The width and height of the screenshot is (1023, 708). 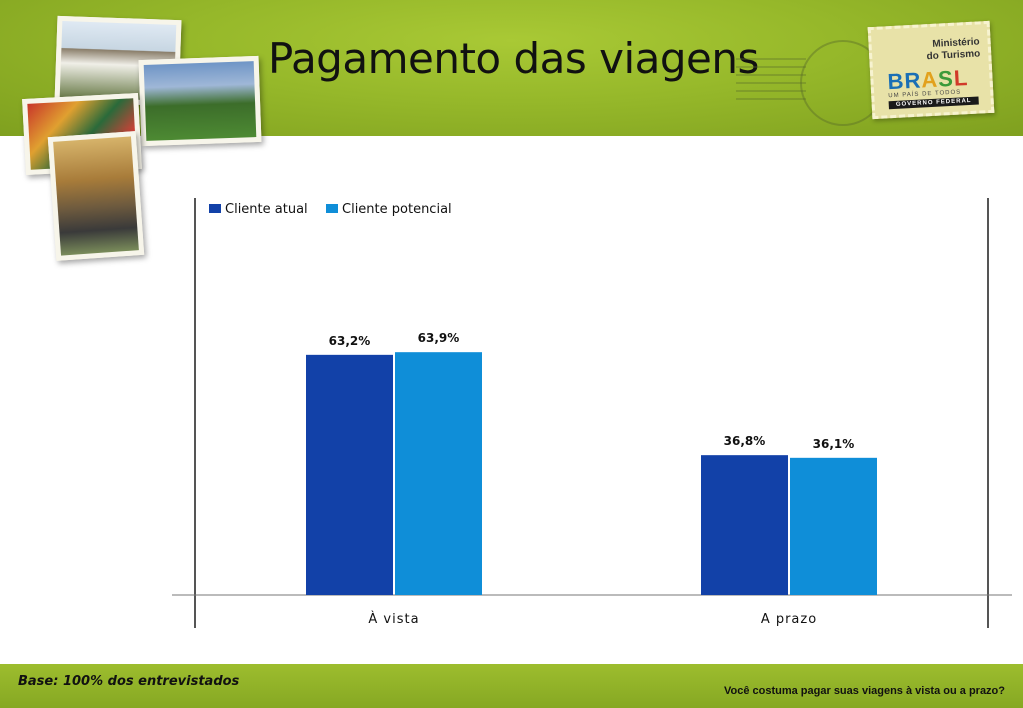 What do you see at coordinates (129, 681) in the screenshot?
I see `base-note: Base: 100% dos entrevistados` at bounding box center [129, 681].